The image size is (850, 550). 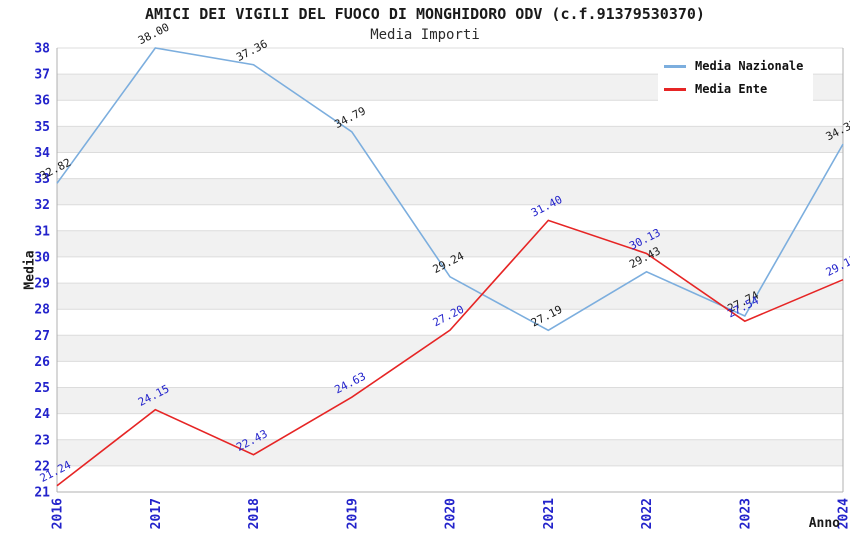 I want to click on legend: Media Nazionale Media Ente, so click(x=736, y=78).